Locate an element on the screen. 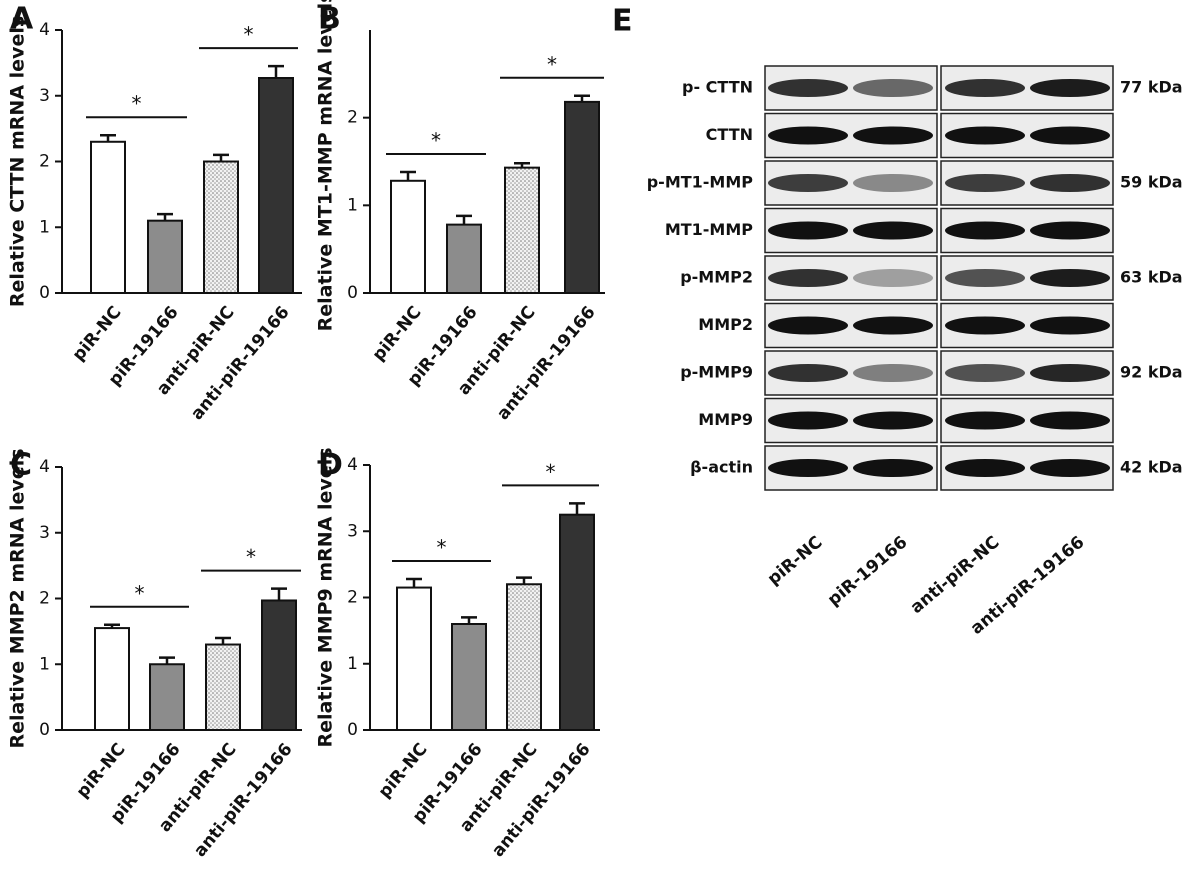  panel-label: D is located at coordinates (330, 465).